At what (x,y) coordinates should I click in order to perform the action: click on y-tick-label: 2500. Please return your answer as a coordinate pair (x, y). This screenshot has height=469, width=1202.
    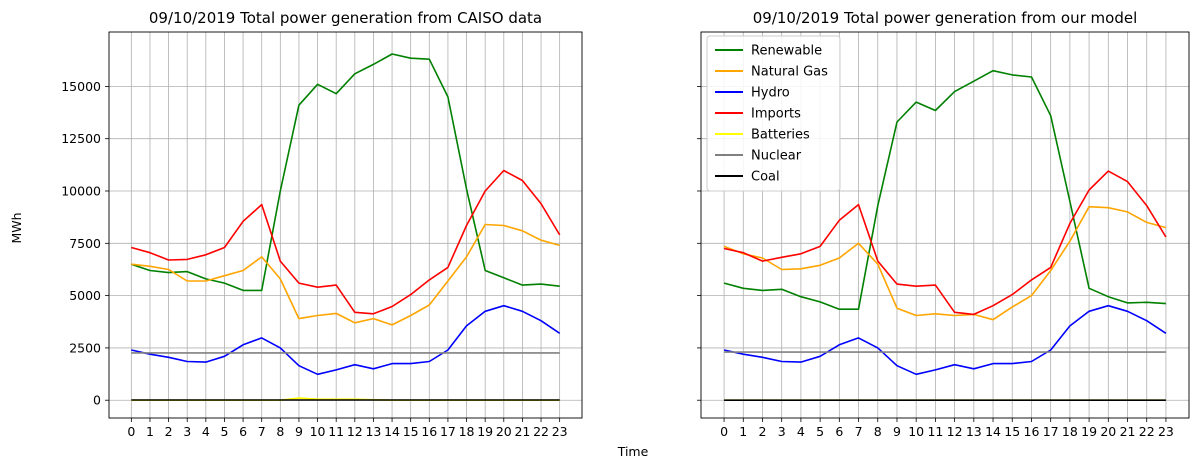
    Looking at the image, I should click on (85, 347).